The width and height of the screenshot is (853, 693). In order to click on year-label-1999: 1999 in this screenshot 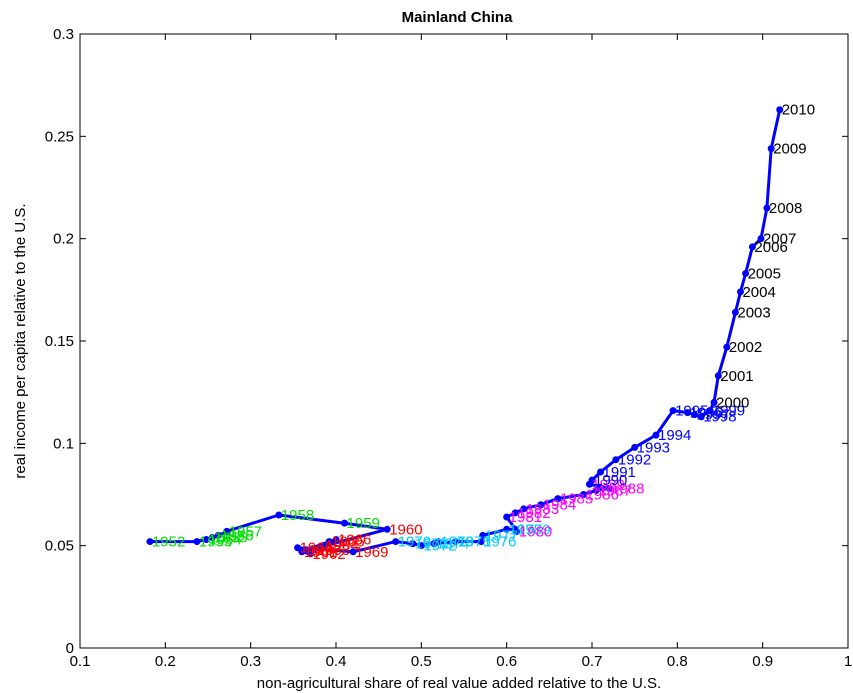, I will do `click(728, 411)`.